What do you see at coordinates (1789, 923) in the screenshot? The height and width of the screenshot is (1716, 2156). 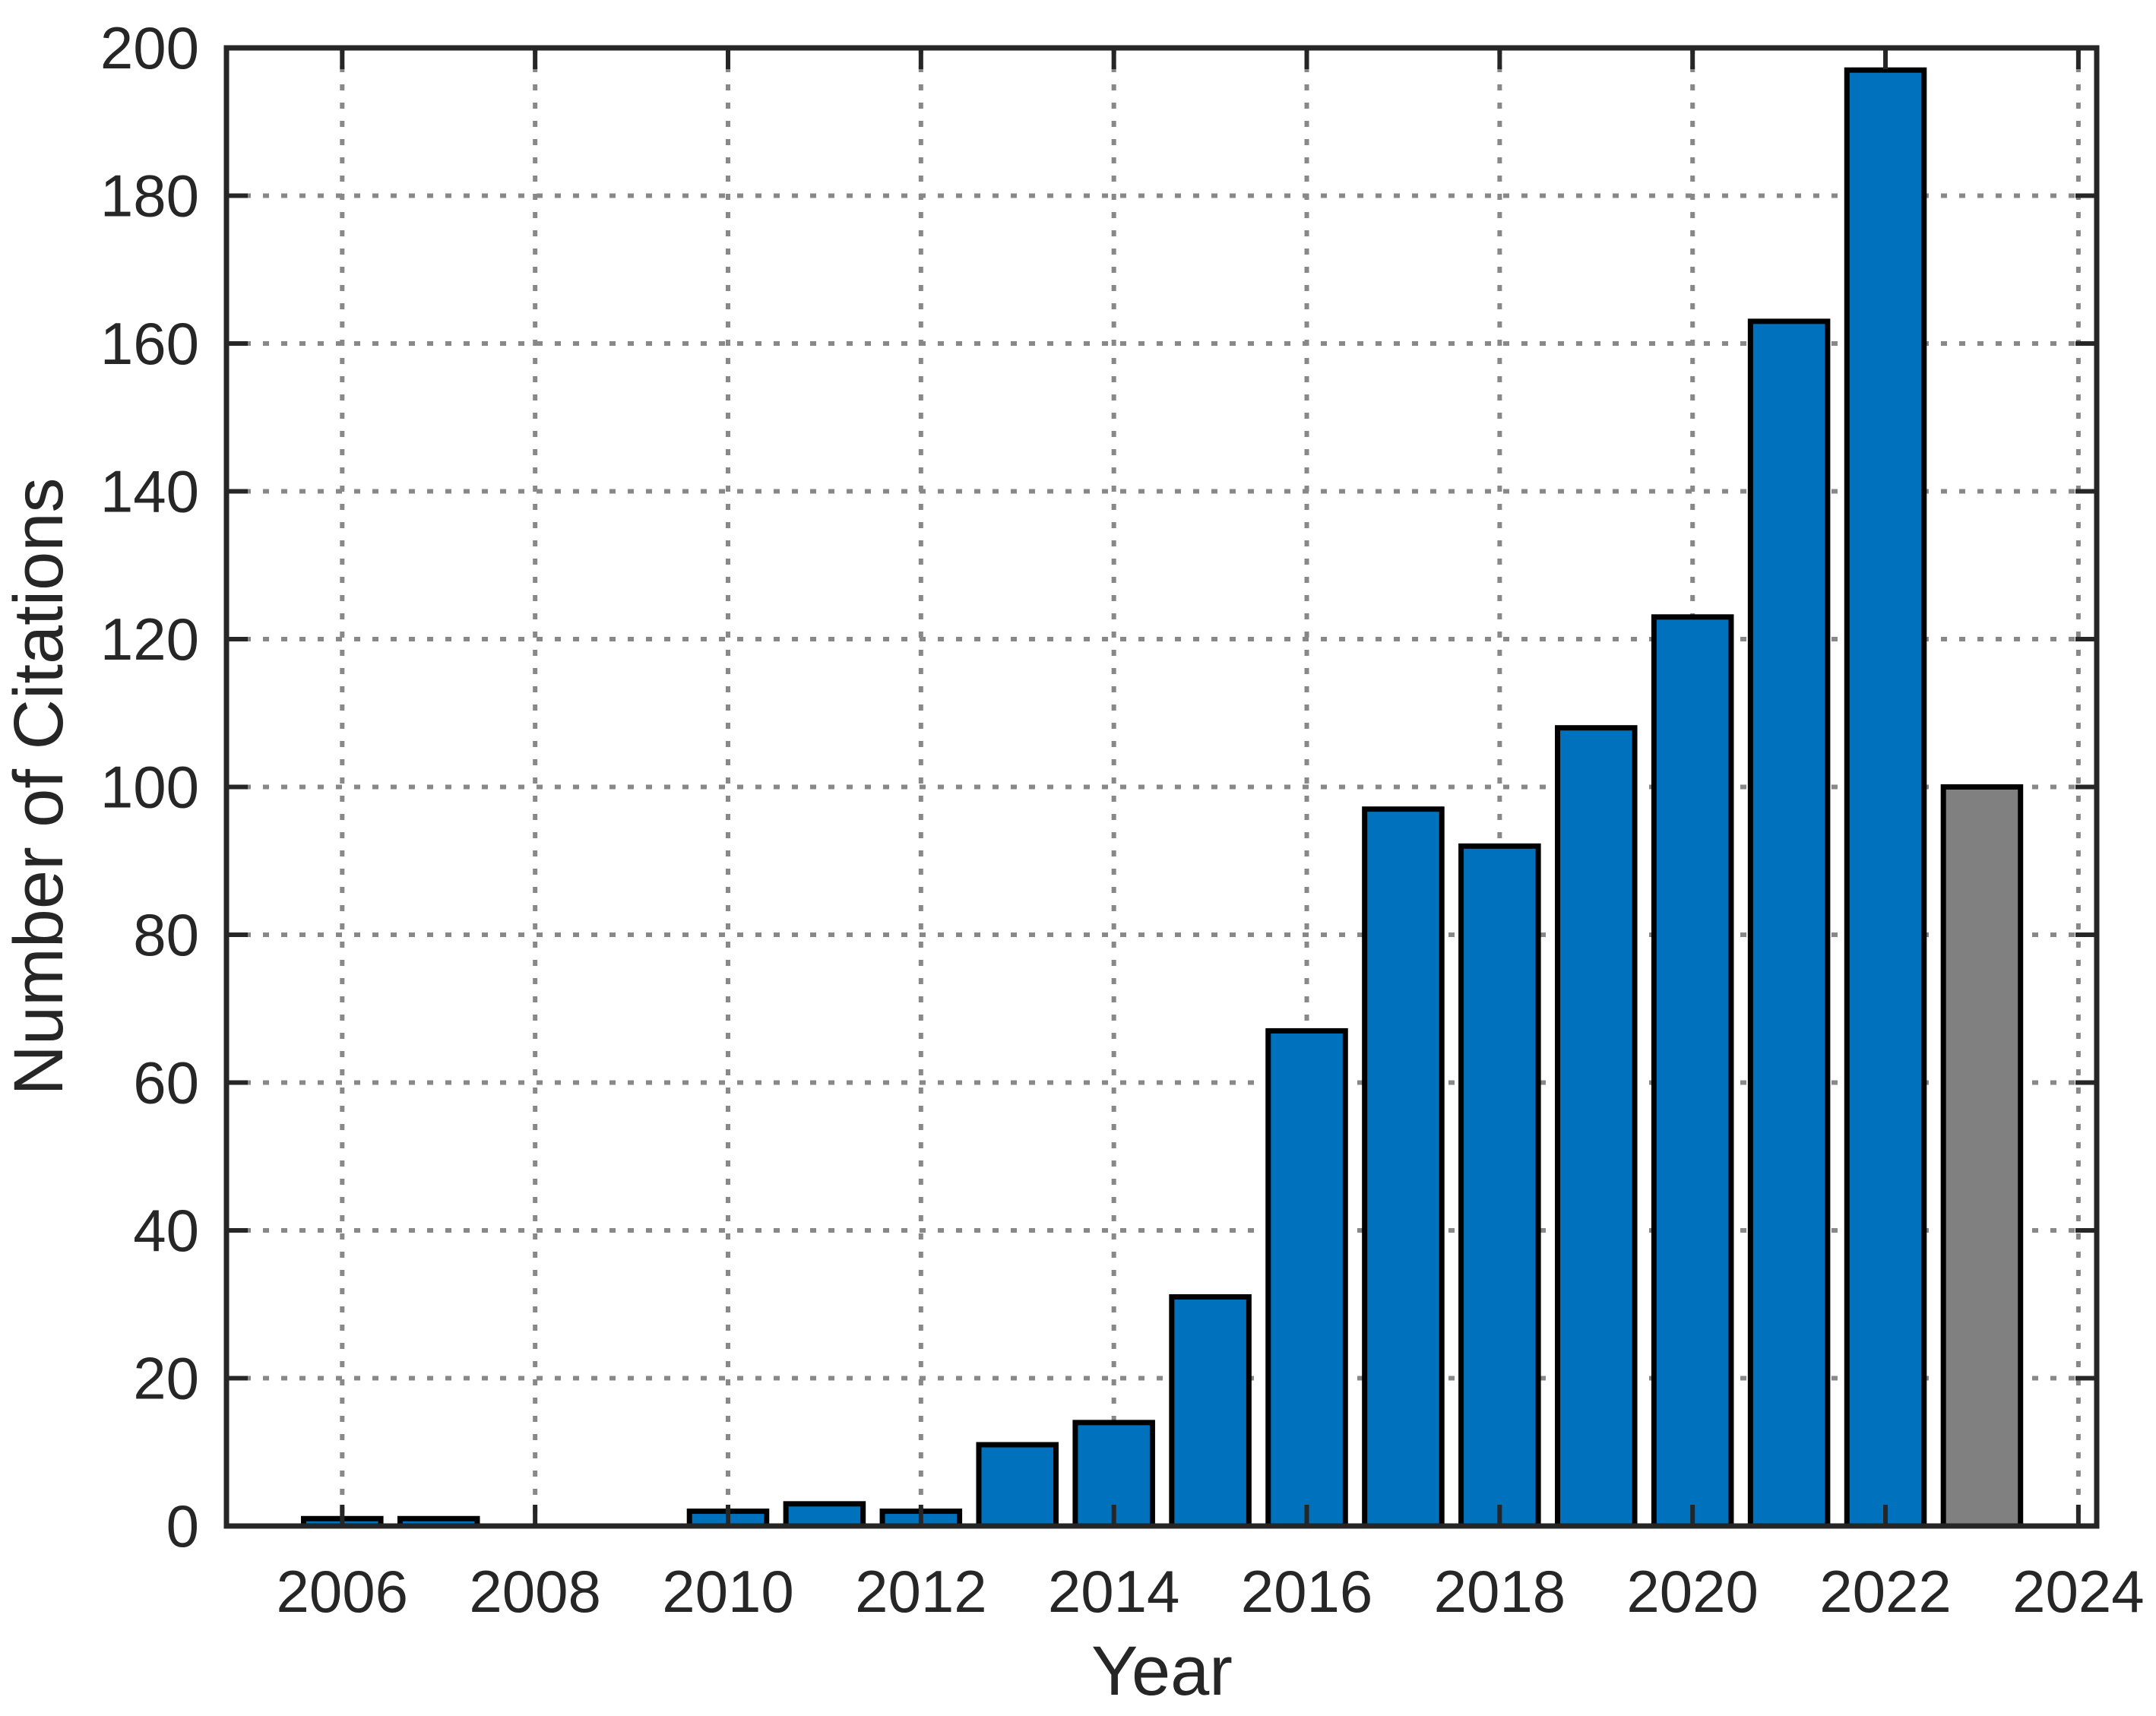 I see `bar-2021` at bounding box center [1789, 923].